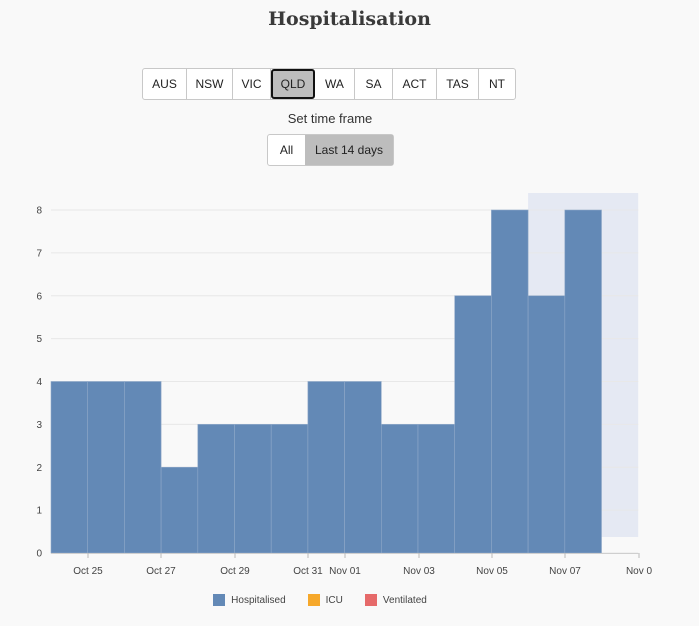 Image resolution: width=699 pixels, height=626 pixels. I want to click on x-tick-label: Oct 29, so click(235, 571).